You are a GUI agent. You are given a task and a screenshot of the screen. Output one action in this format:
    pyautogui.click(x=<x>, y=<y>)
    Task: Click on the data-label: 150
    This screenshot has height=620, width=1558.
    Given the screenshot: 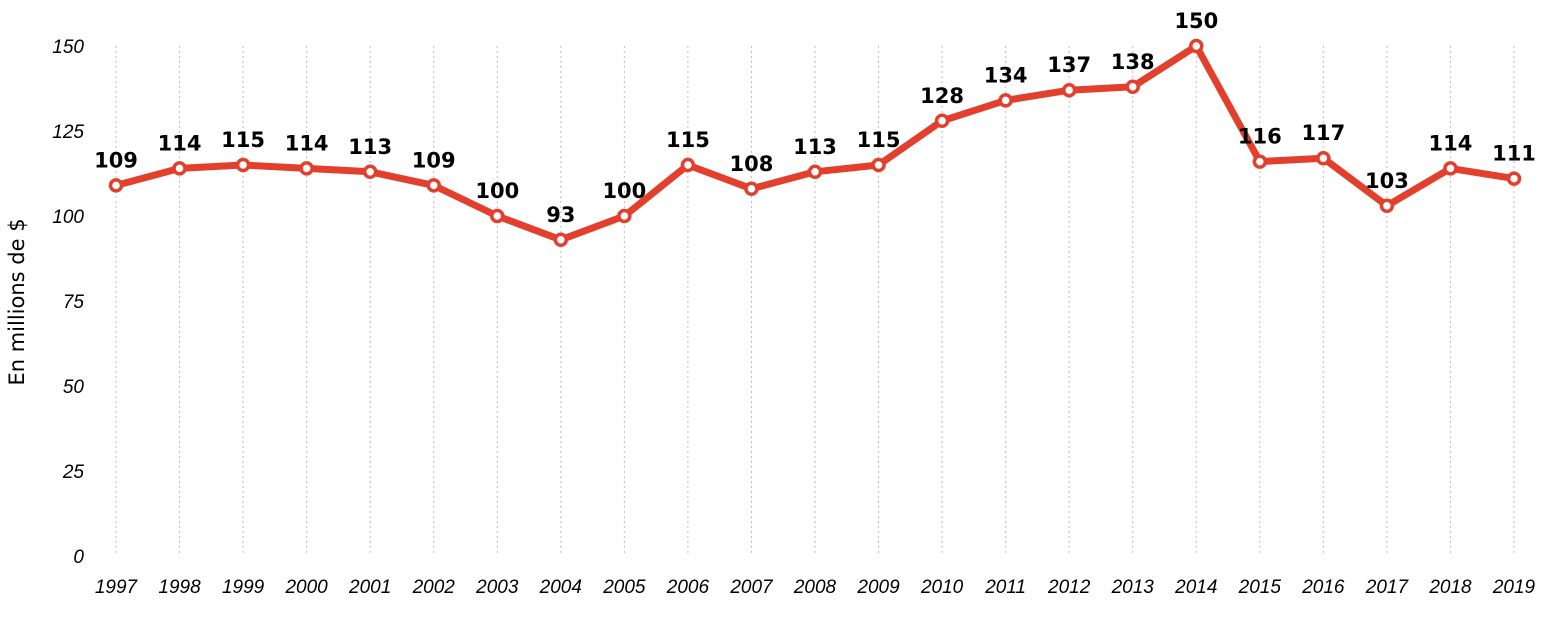 What is the action you would take?
    pyautogui.click(x=1196, y=21)
    